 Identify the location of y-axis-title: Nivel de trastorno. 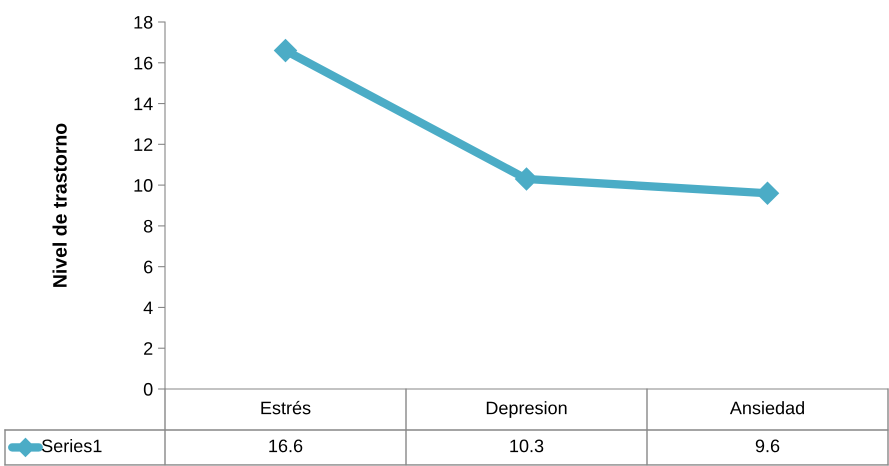
(59, 205).